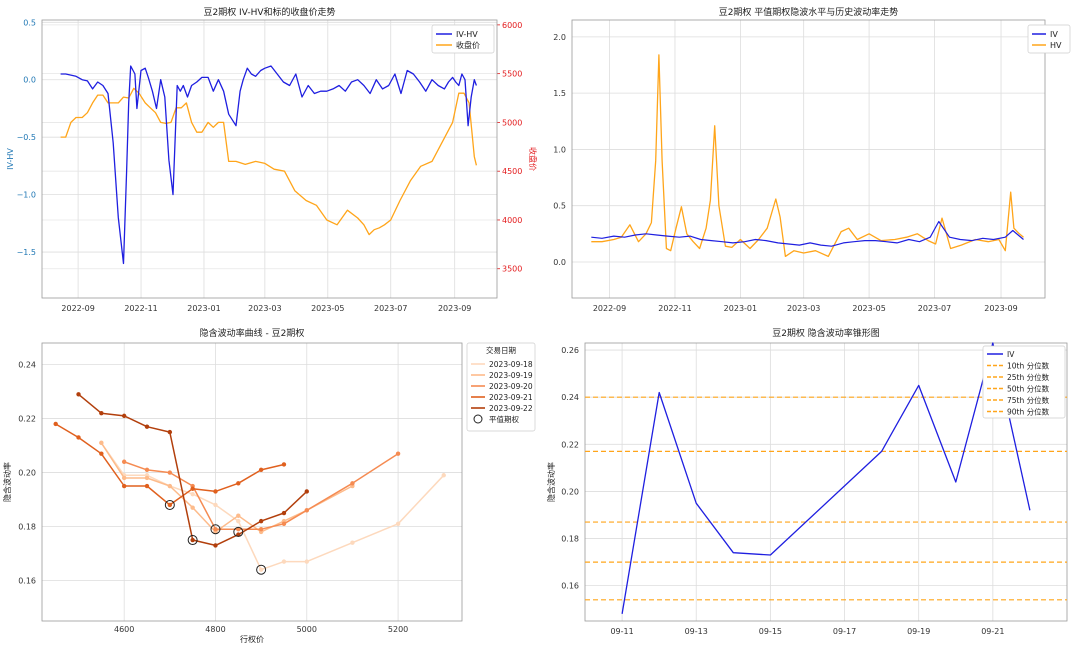 The width and height of the screenshot is (1080, 646). What do you see at coordinates (124, 629) in the screenshot?
I see `x-tick-label: 4600` at bounding box center [124, 629].